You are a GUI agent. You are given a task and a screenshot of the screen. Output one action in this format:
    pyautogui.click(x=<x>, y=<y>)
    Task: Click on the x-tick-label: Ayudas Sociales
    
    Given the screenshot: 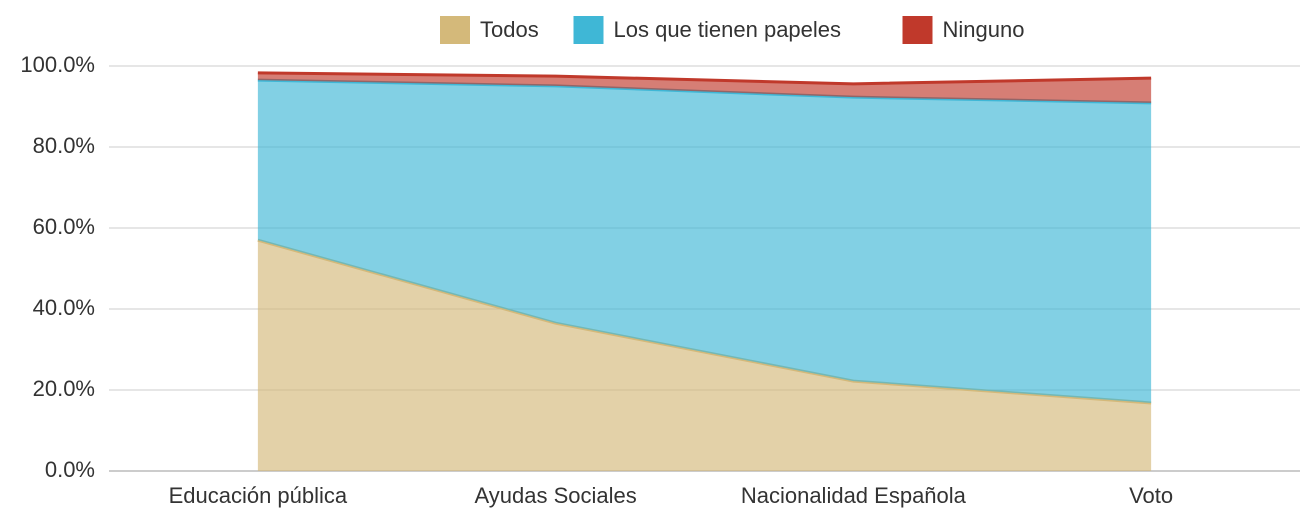 What is the action you would take?
    pyautogui.click(x=556, y=495)
    